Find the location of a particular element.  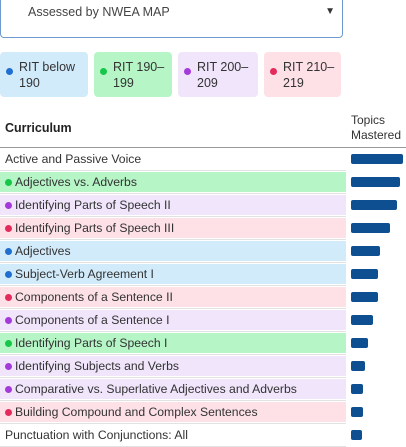

curriculum-topic-label: Adjectives is located at coordinates (43, 251).